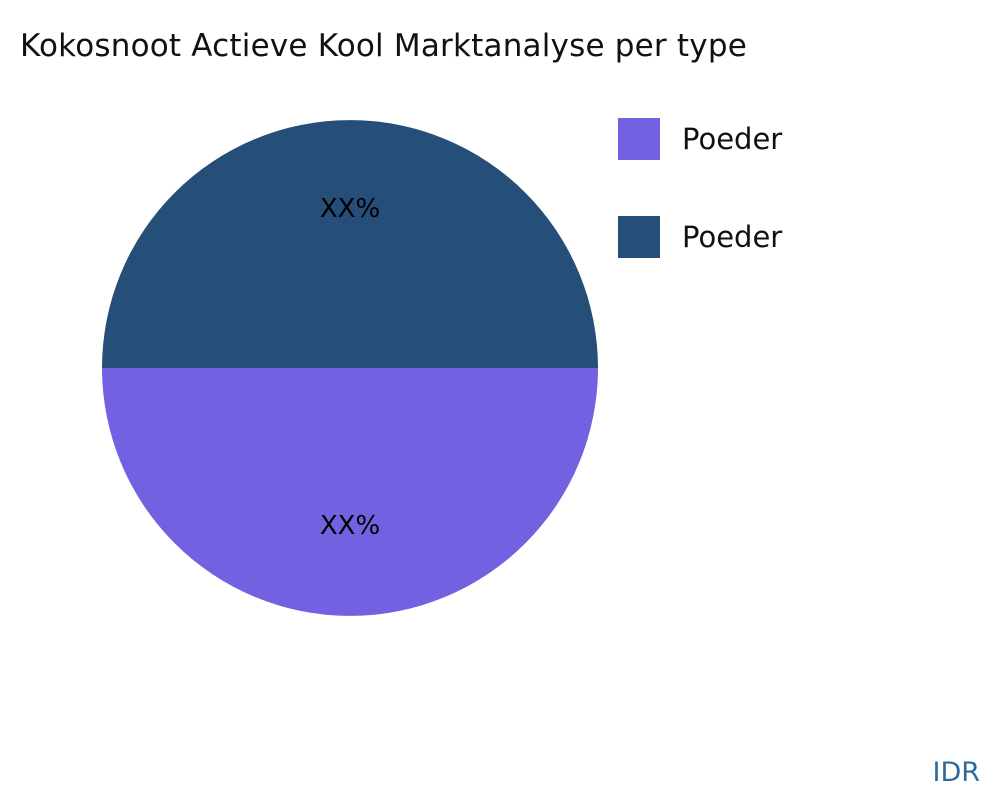  What do you see at coordinates (956, 772) in the screenshot?
I see `currency-label: IDR` at bounding box center [956, 772].